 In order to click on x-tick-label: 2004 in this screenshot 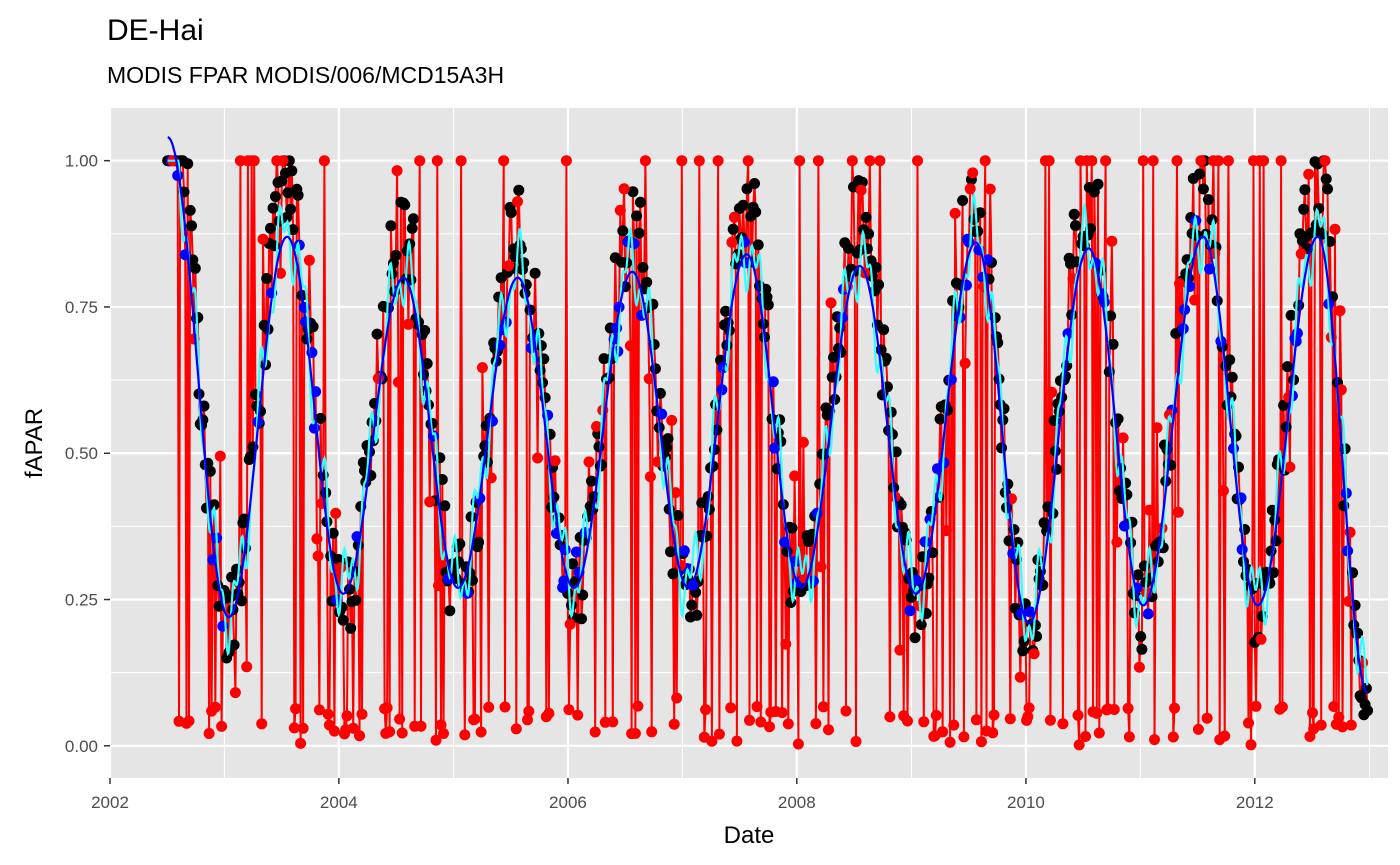, I will do `click(339, 802)`.